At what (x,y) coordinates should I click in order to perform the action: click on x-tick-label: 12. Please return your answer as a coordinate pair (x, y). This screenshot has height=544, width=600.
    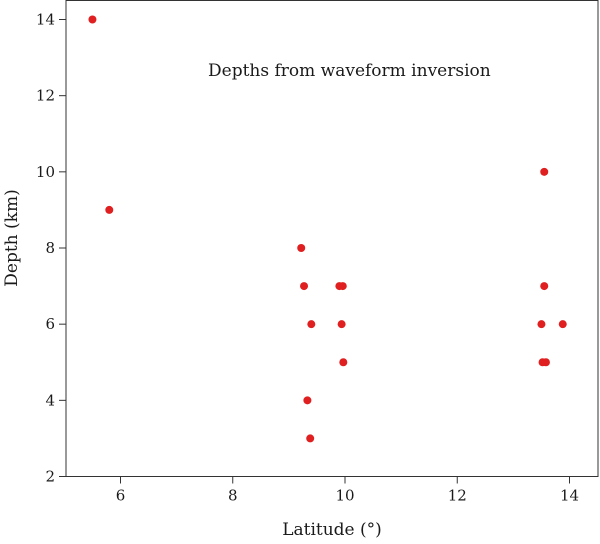
    Looking at the image, I should click on (457, 496).